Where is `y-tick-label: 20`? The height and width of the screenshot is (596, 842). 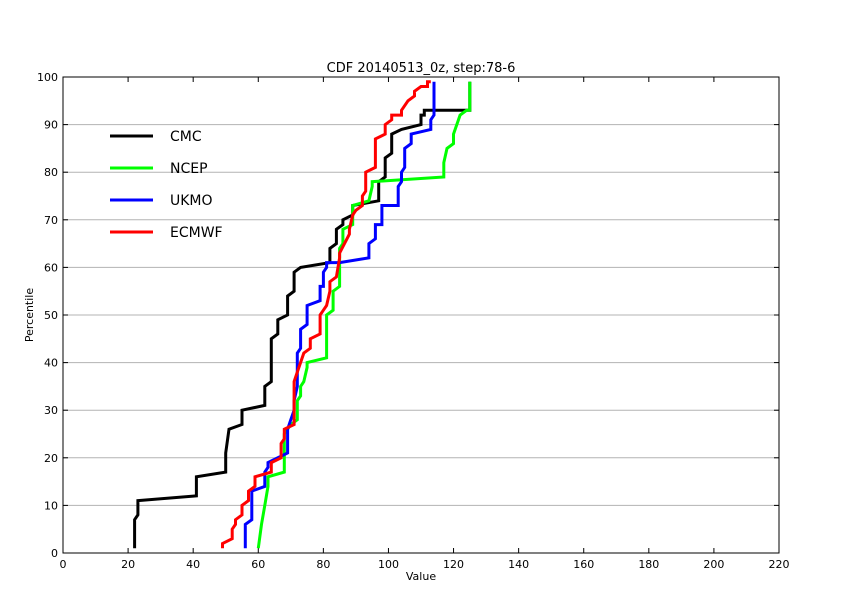 y-tick-label: 20 is located at coordinates (51, 458).